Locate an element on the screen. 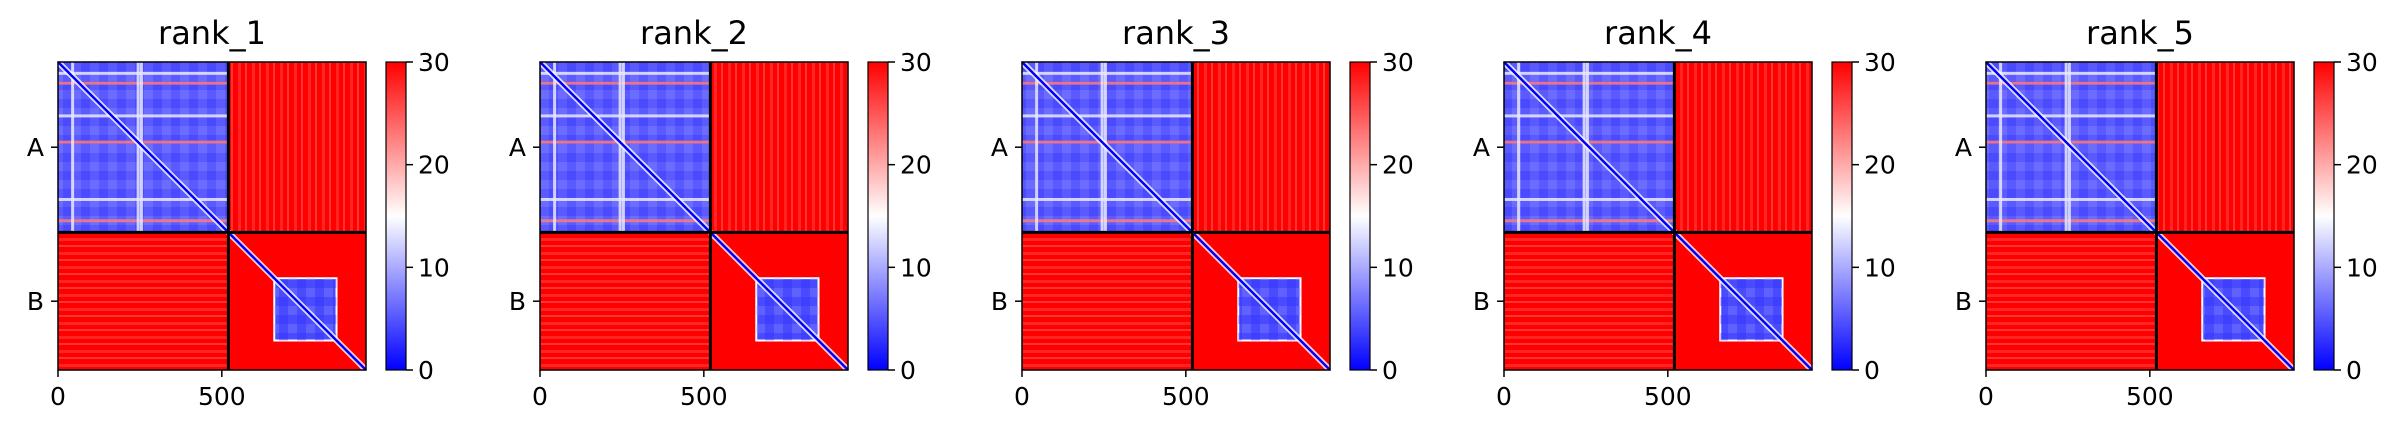 The image size is (2400, 438). panel-title: rank_2 is located at coordinates (694, 33).